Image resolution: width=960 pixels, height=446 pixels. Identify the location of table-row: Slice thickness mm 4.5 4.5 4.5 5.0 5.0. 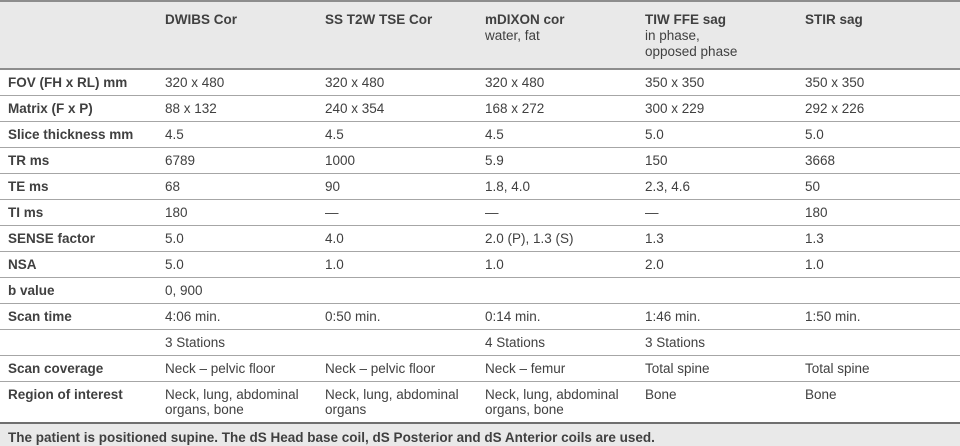
(480, 134).